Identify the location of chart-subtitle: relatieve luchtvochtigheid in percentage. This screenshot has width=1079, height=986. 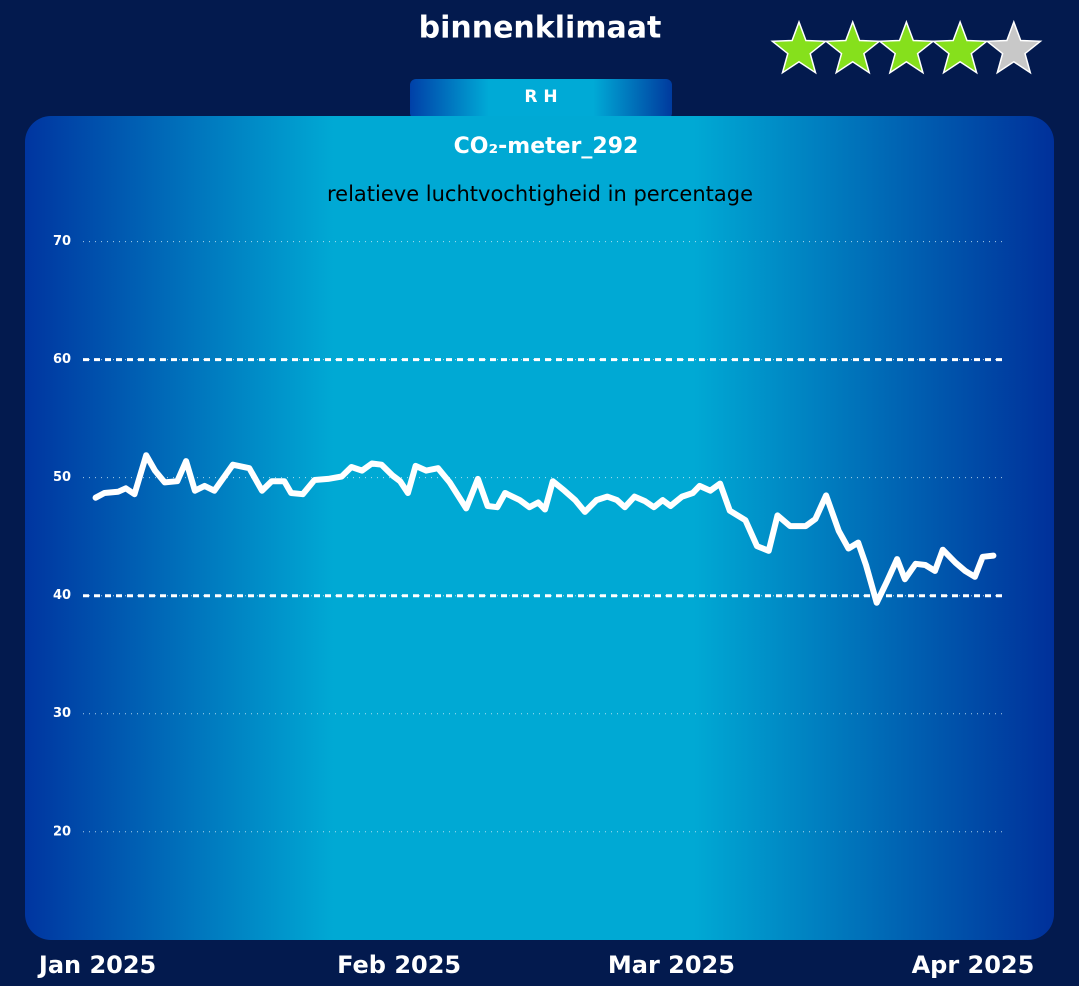
(540, 194).